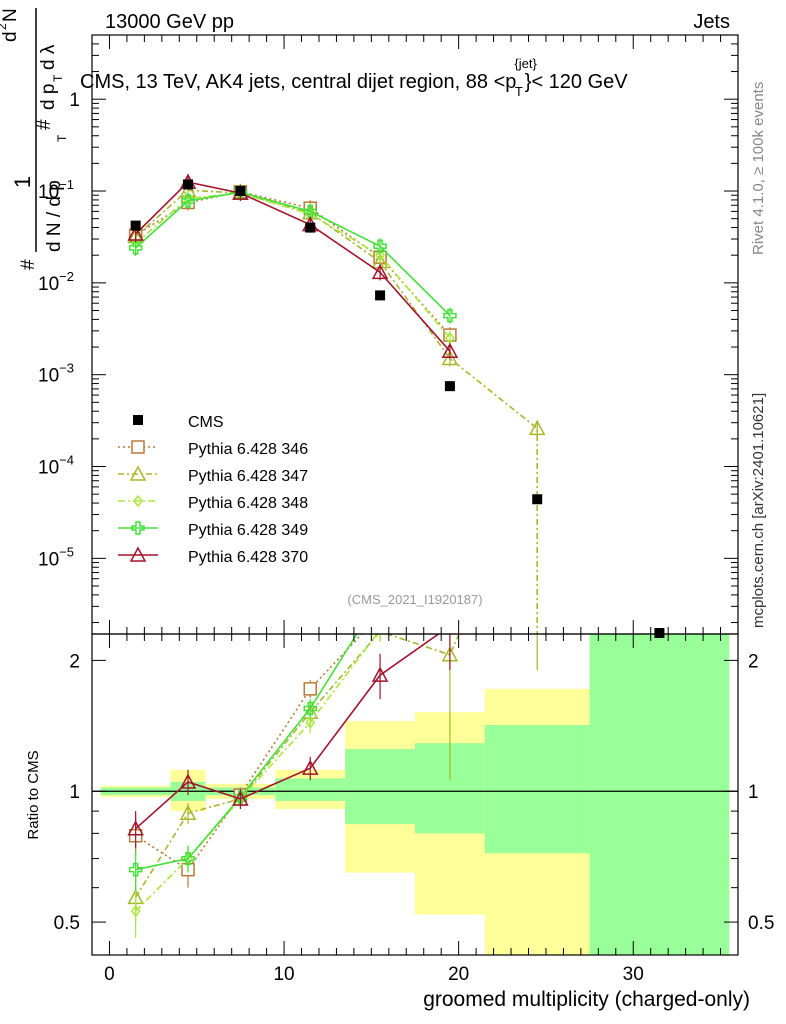 The image size is (786, 1024). I want to click on svg-text: d N / d p, so click(54, 216).